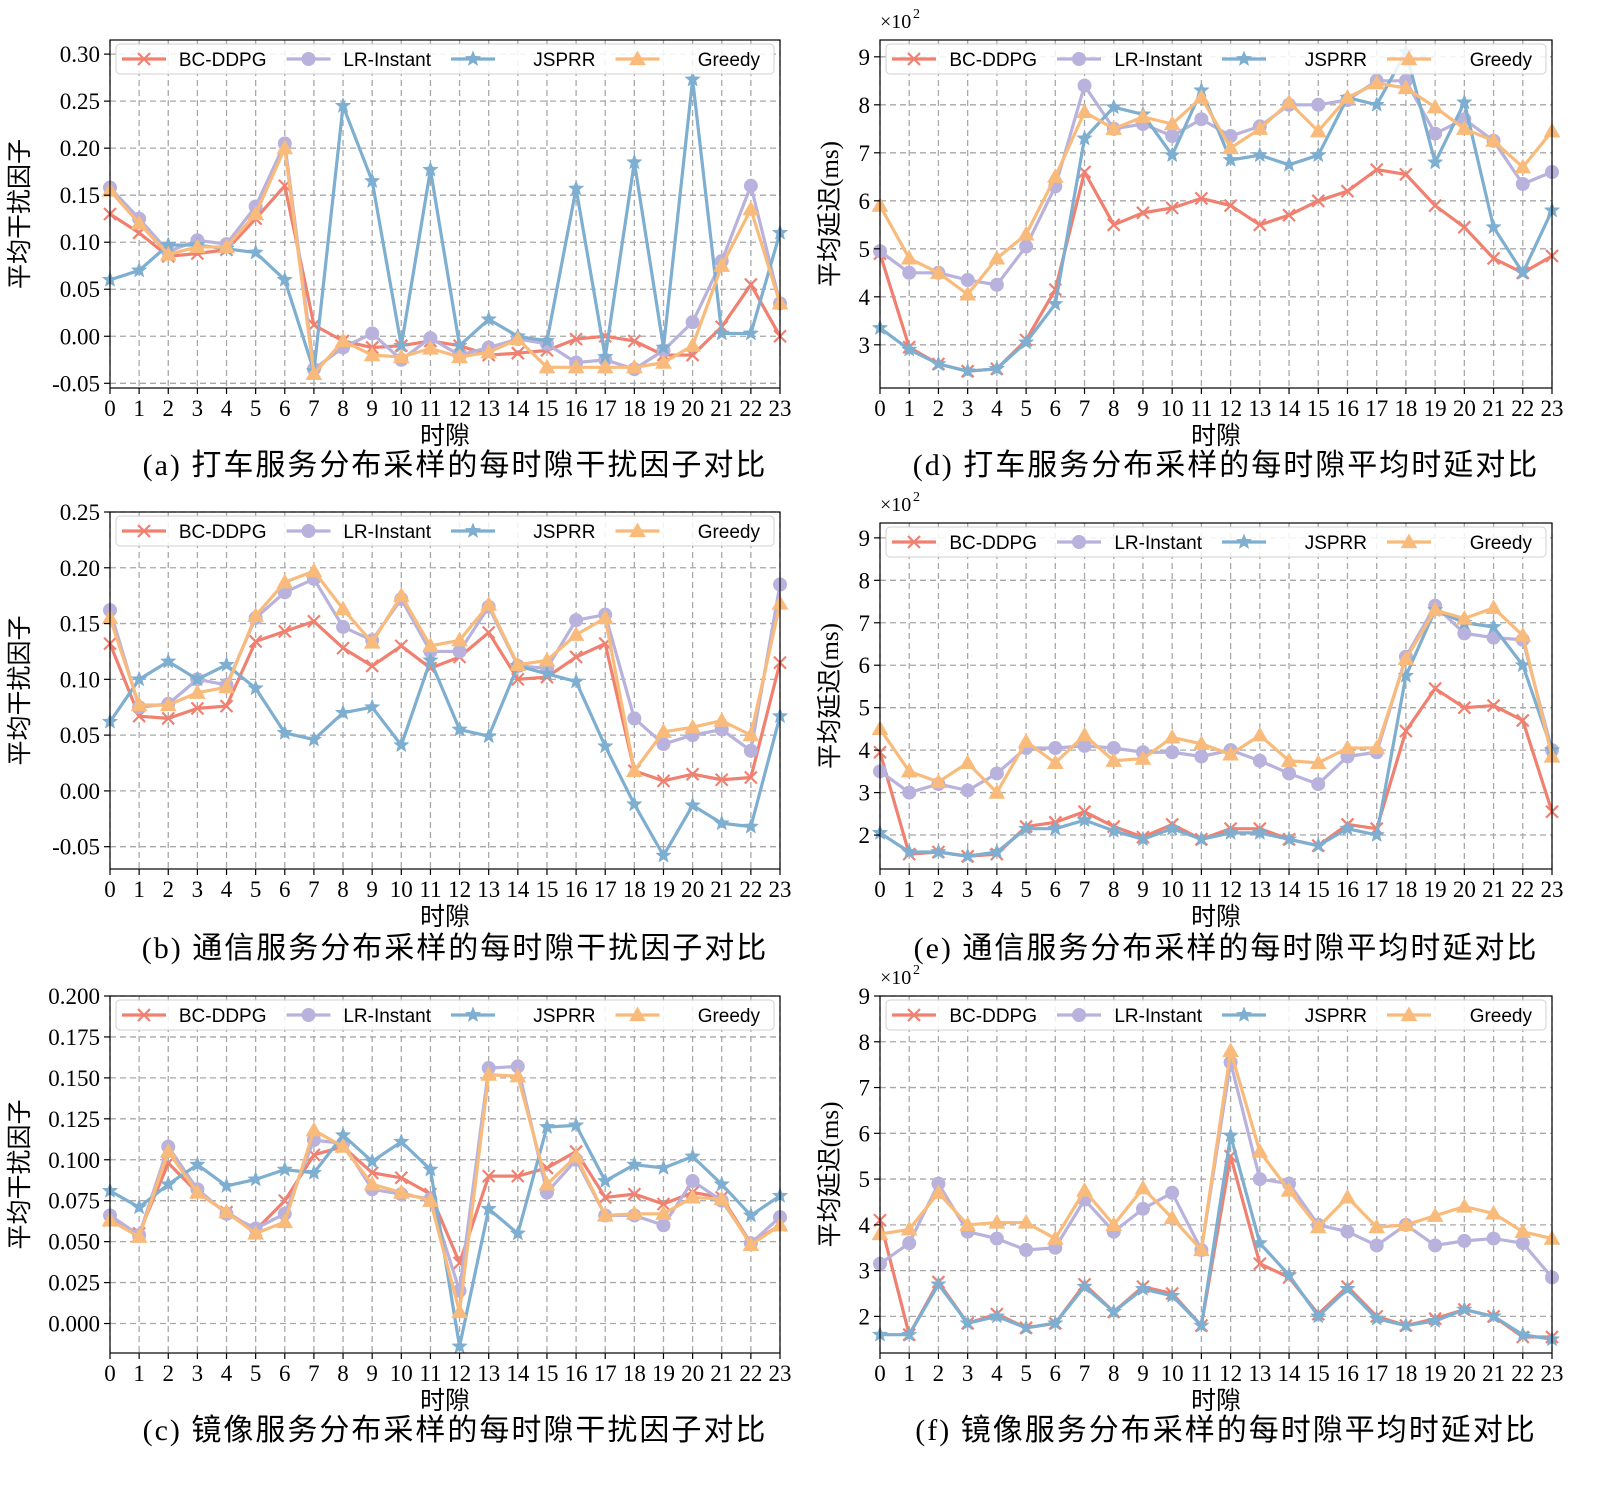  What do you see at coordinates (865, 249) in the screenshot?
I see `y-tick-label: 5` at bounding box center [865, 249].